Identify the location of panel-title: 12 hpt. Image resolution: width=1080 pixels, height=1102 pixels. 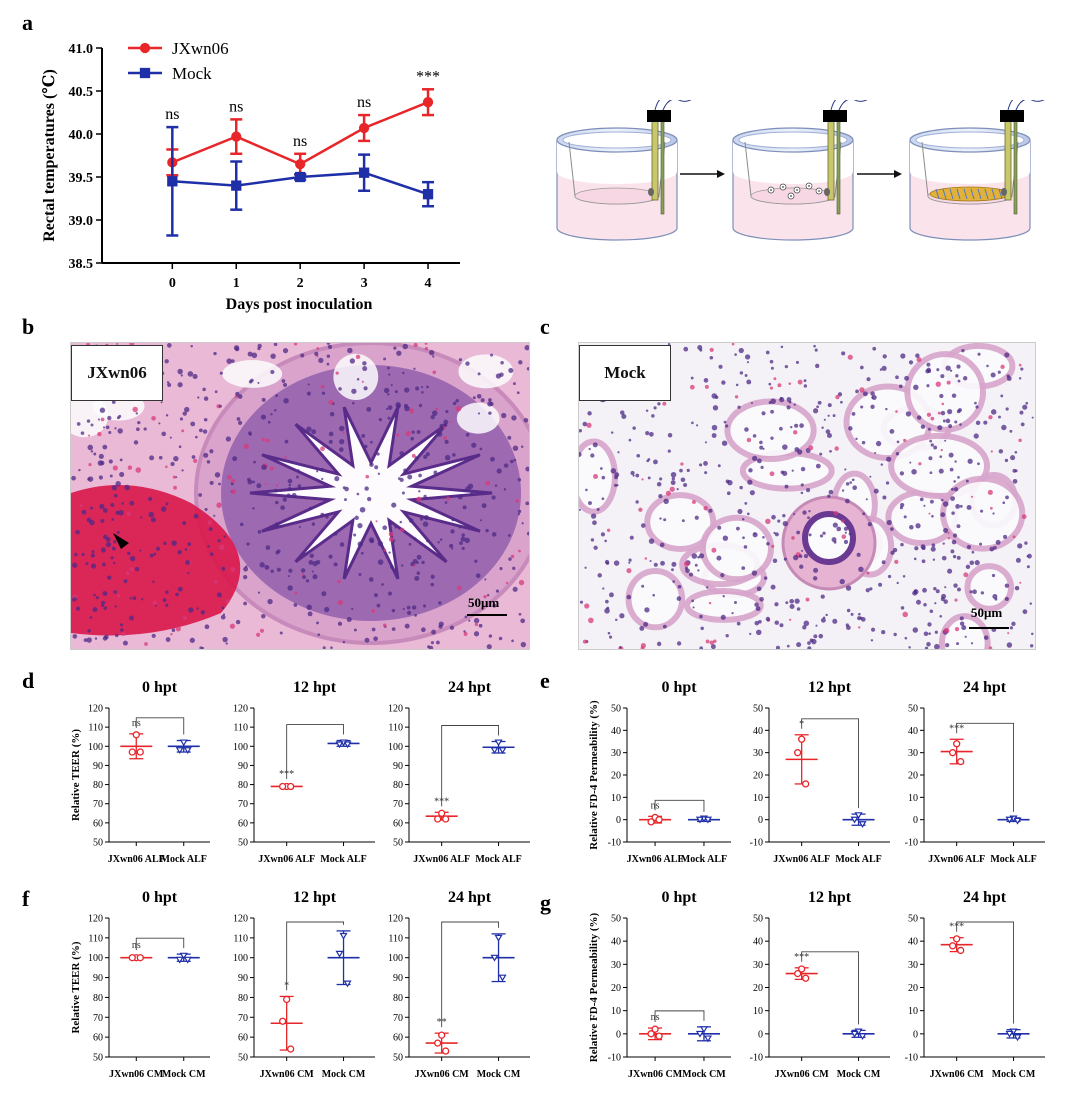
(315, 897).